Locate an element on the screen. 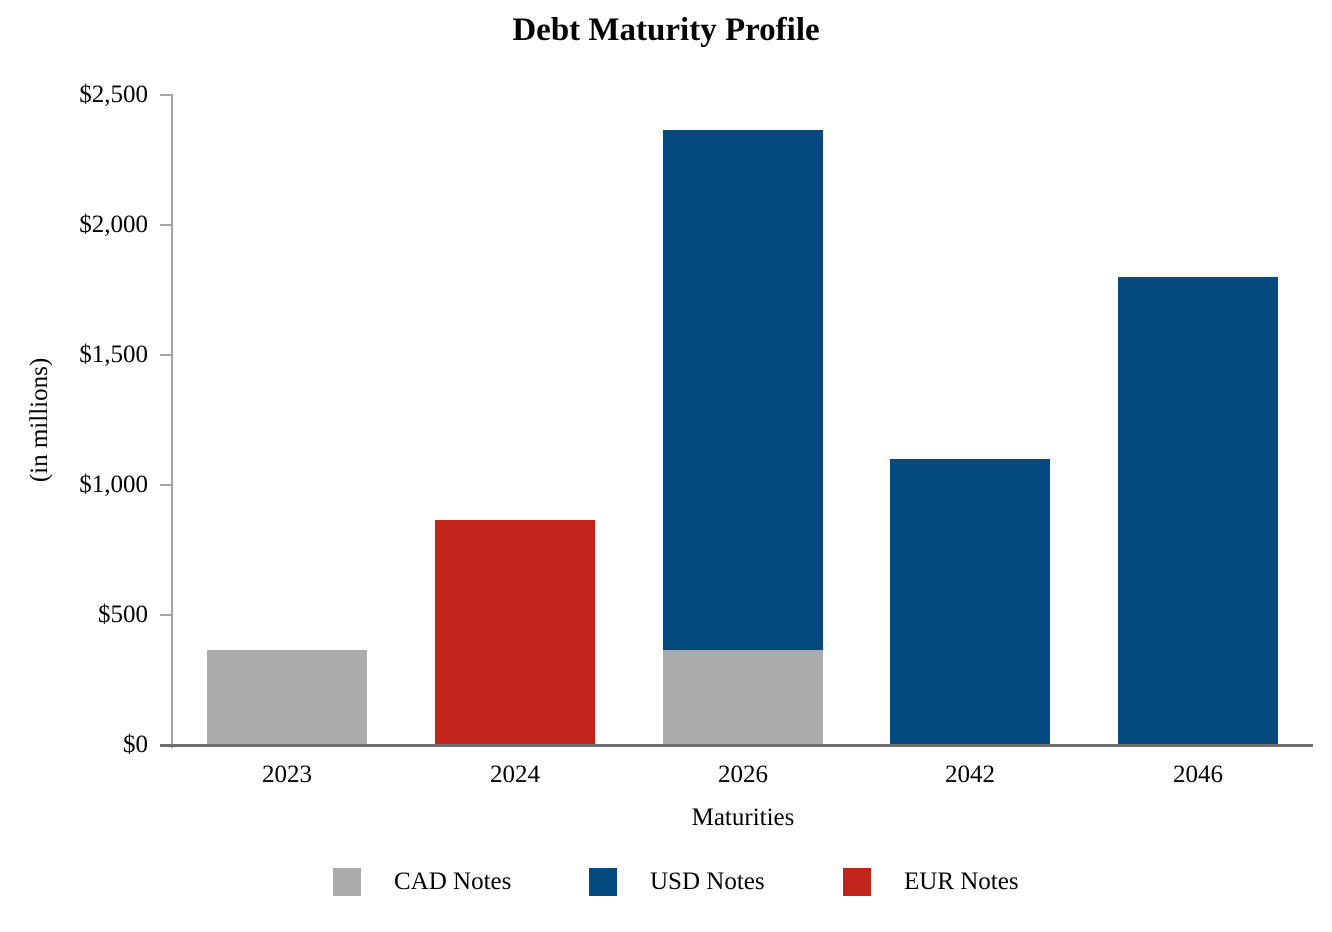  chart-title: Debt Maturity Profile is located at coordinates (666, 30).